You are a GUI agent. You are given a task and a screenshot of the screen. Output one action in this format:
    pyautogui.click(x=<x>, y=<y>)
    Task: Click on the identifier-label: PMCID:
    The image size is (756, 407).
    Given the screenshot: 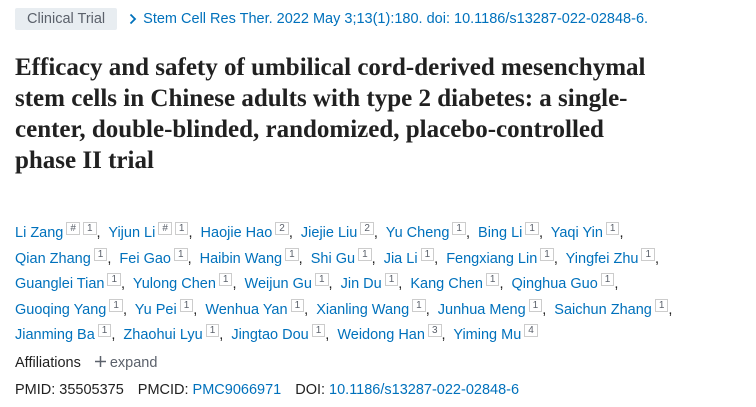 What is the action you would take?
    pyautogui.click(x=163, y=390)
    